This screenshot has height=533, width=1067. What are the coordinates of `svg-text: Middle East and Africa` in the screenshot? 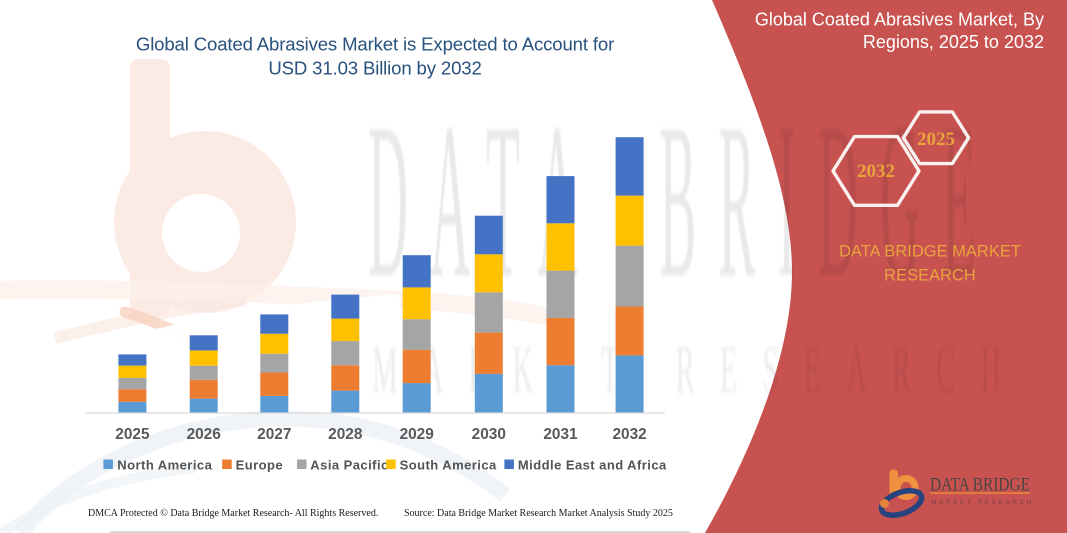 It's located at (592, 465).